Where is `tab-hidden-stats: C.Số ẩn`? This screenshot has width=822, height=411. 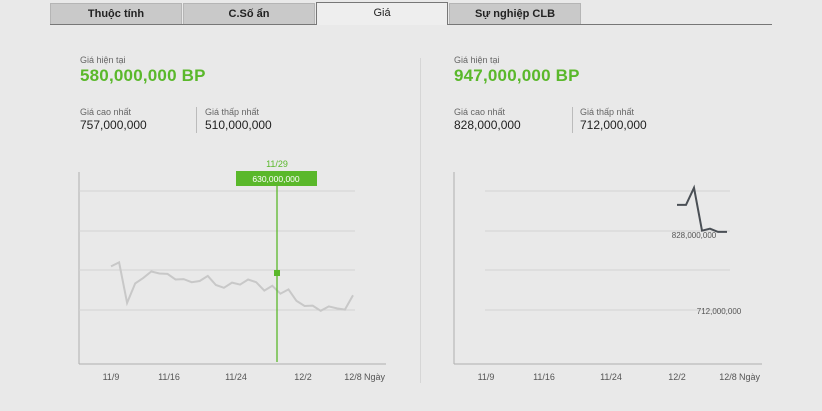 tab-hidden-stats: C.Số ẩn is located at coordinates (249, 13).